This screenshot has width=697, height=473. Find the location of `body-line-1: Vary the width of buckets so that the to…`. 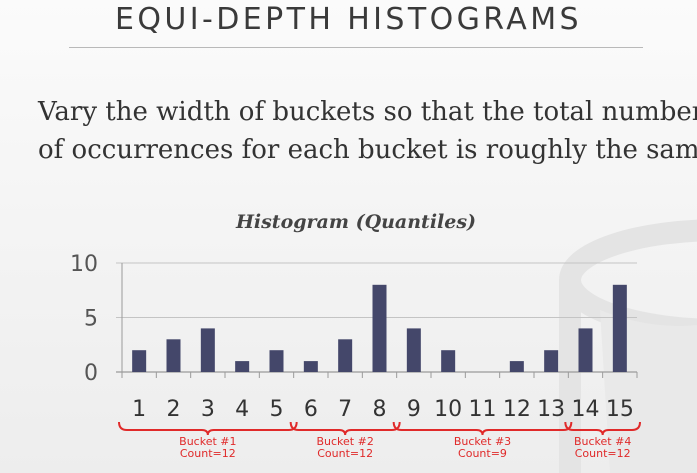

body-line-1: Vary the width of buckets so that the to… is located at coordinates (367, 112).